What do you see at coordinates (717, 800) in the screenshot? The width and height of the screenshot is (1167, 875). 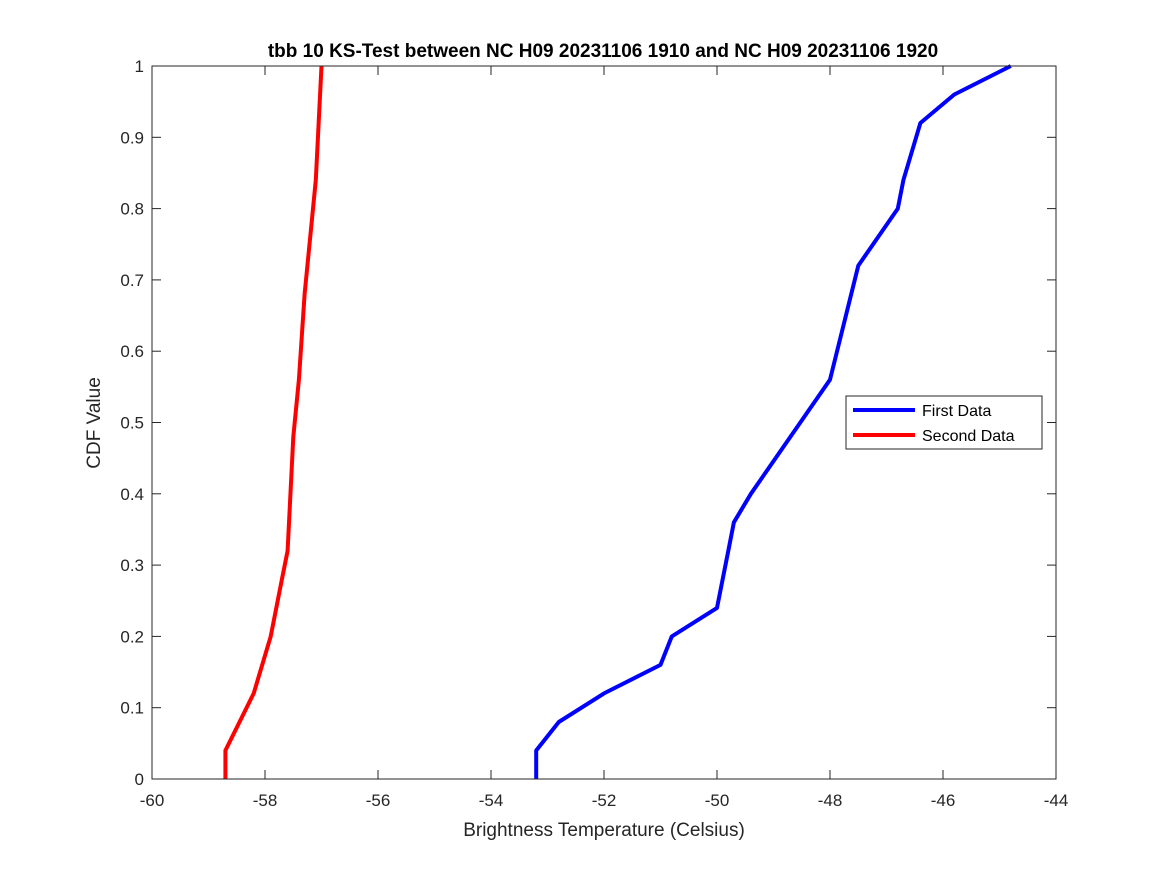 I see `x-tick-label: -50` at bounding box center [717, 800].